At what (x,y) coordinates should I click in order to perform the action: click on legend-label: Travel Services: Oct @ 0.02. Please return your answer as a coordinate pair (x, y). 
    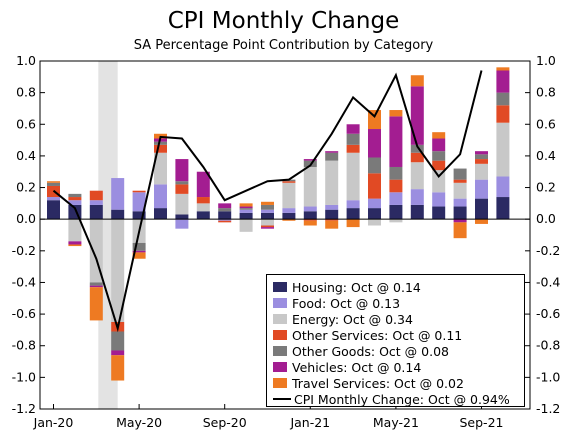
    Looking at the image, I should click on (378, 383).